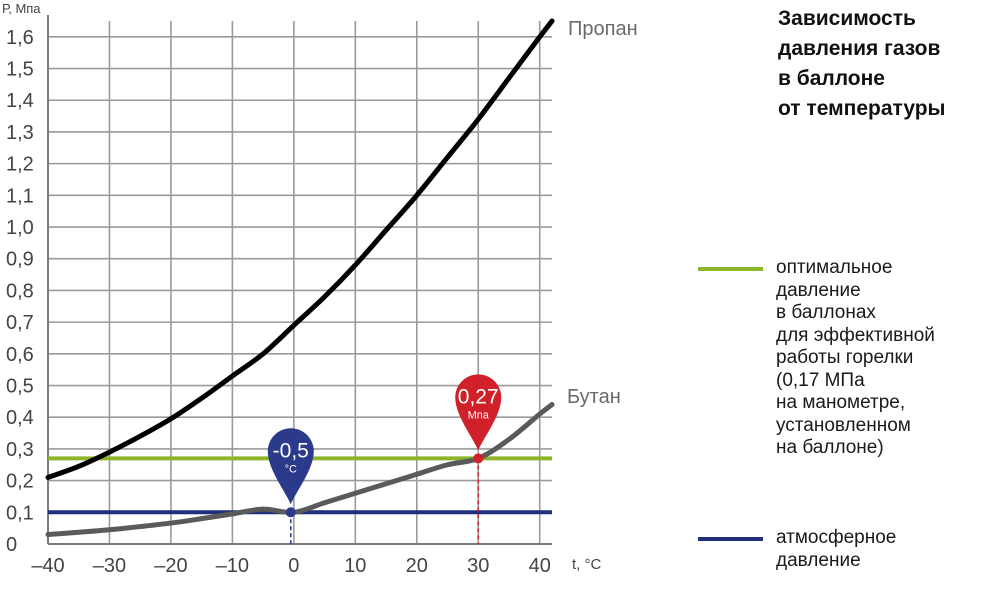 Image resolution: width=1003 pixels, height=600 pixels. Describe the element at coordinates (847, 18) in the screenshot. I see `title-line: Зависимость` at that location.